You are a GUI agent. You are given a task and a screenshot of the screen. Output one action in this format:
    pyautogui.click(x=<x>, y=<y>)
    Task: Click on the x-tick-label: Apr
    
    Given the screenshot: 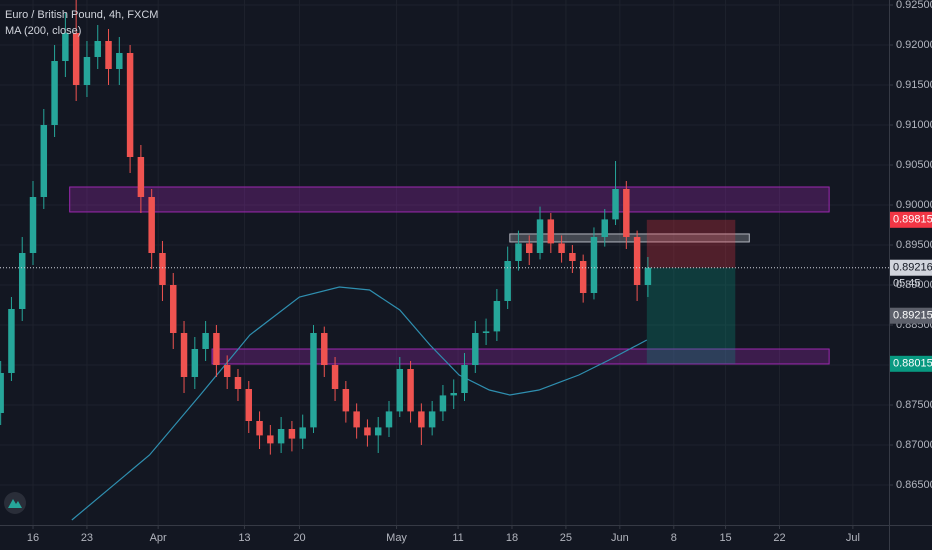 What is the action you would take?
    pyautogui.click(x=158, y=538)
    